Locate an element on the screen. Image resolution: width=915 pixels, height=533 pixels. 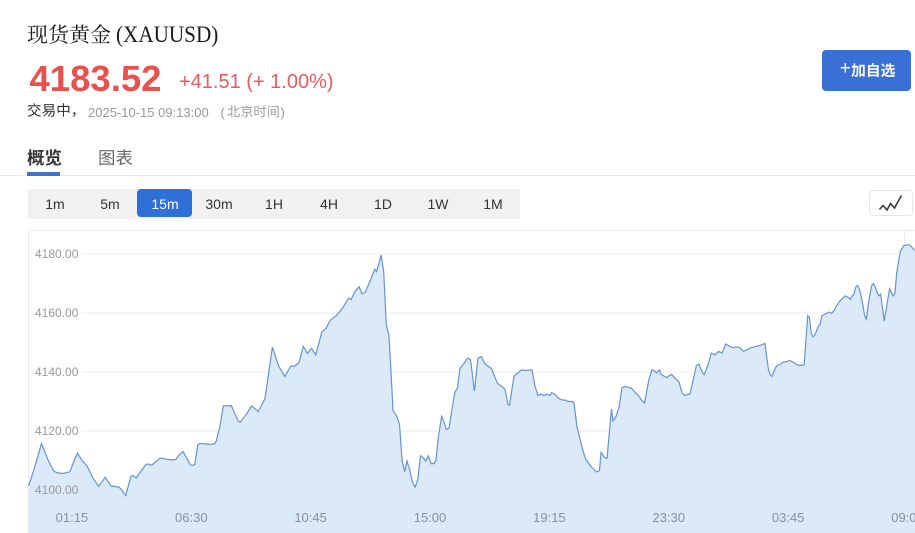
svg-text: 01:15 is located at coordinates (72, 517).